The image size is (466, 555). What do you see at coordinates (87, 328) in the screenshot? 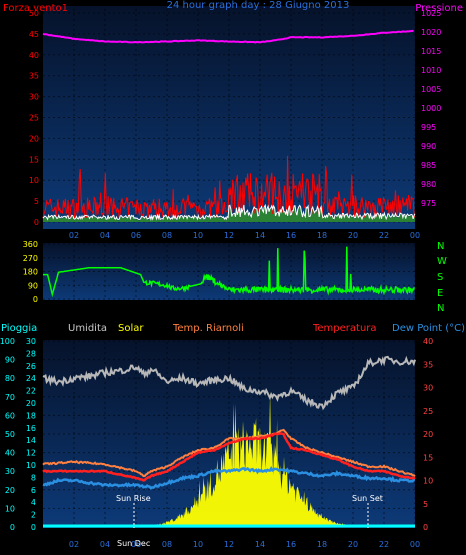
I see `legend-humidity: Umidita` at bounding box center [87, 328].